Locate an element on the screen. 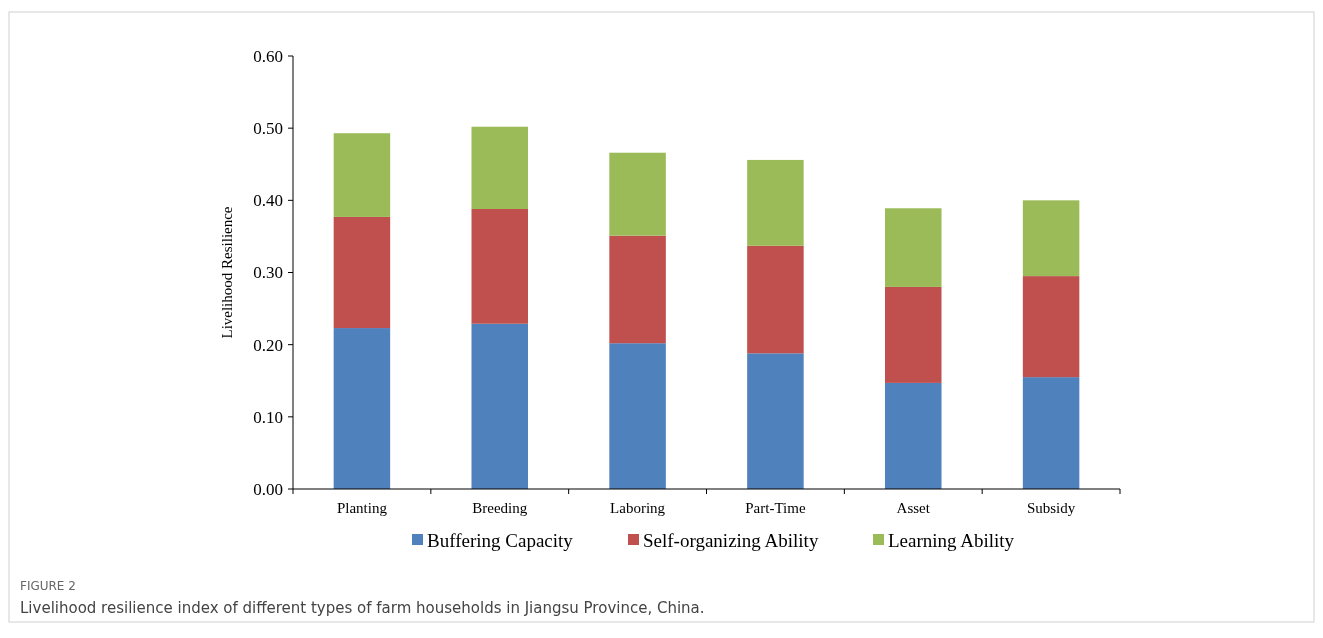 The width and height of the screenshot is (1323, 638). legend-label: Learning Ability is located at coordinates (951, 540).